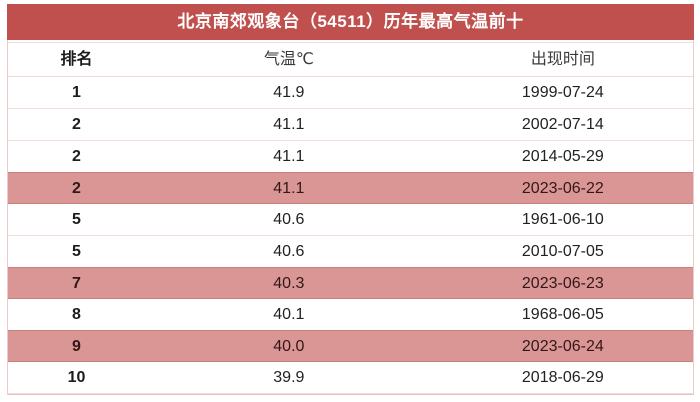  Describe the element at coordinates (350, 252) in the screenshot. I see `table-row: 5 40.6 2010-07-05` at that location.